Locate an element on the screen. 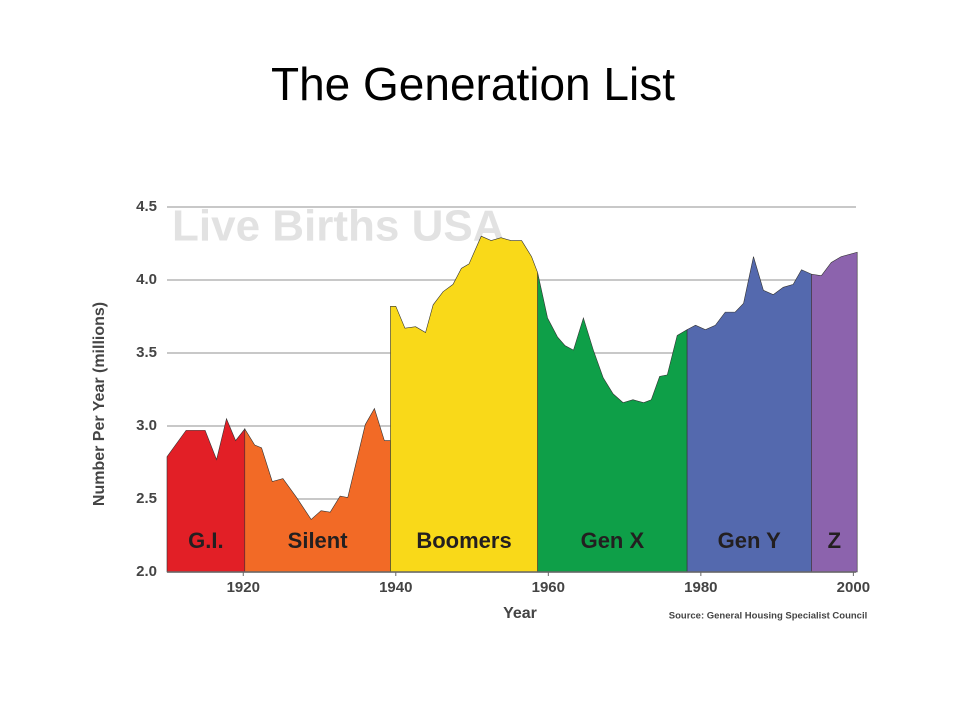 The image size is (960, 720). x-tick-label: 1960 is located at coordinates (548, 587).